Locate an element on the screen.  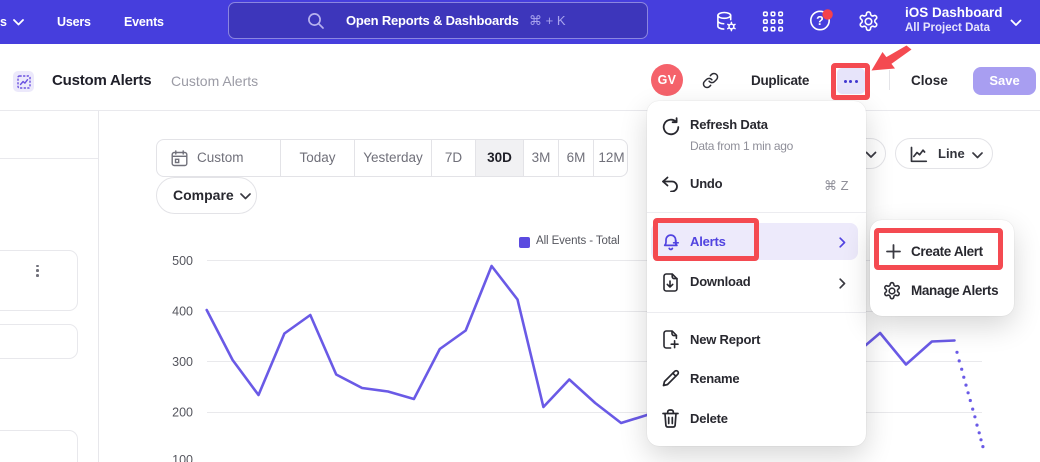
svg-text: 500 is located at coordinates (182, 261).